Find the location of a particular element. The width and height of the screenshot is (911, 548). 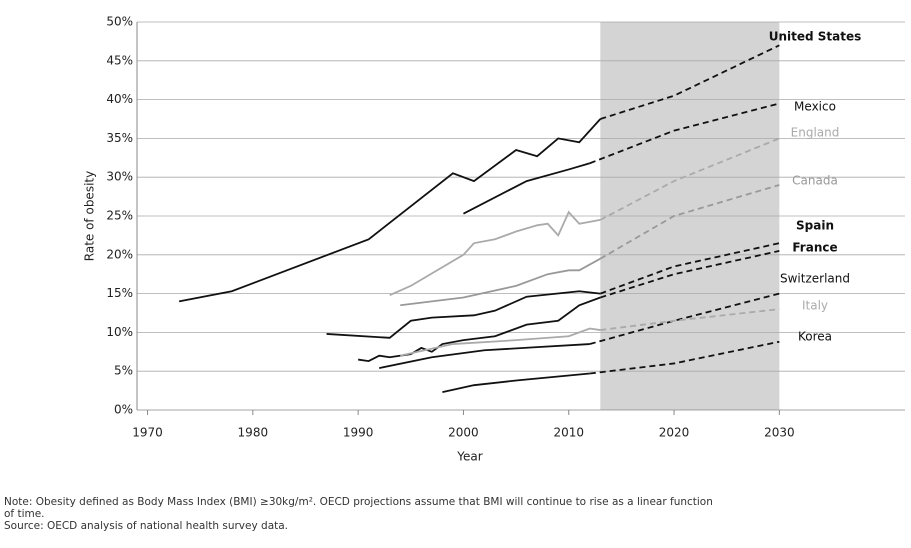

y-tick-label: 30% is located at coordinates (119, 177).